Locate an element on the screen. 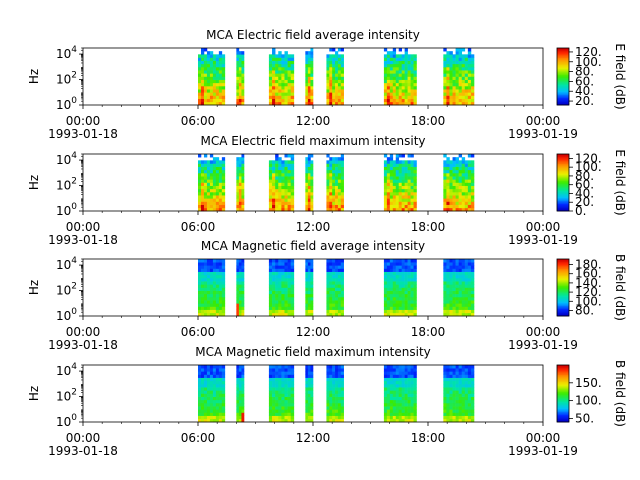  colorbar: 50. 100. 150. B field (dB) is located at coordinates (591, 393).